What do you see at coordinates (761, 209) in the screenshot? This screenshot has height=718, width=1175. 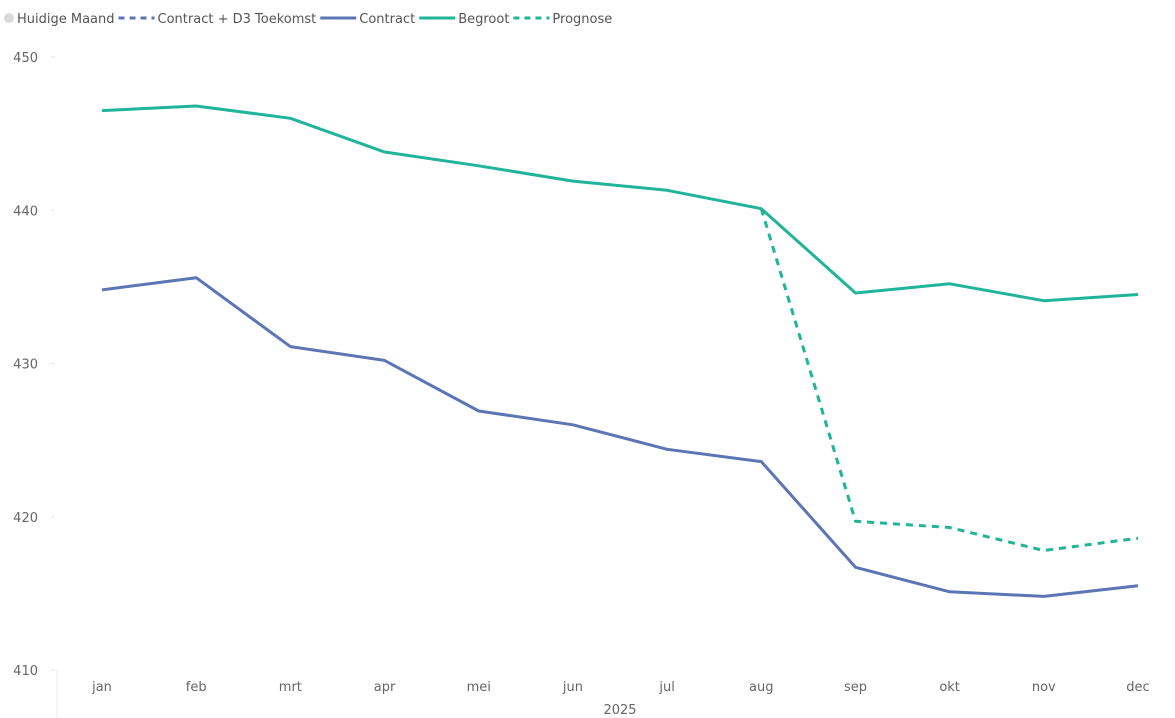 I see `data-point-prognose-aug` at bounding box center [761, 209].